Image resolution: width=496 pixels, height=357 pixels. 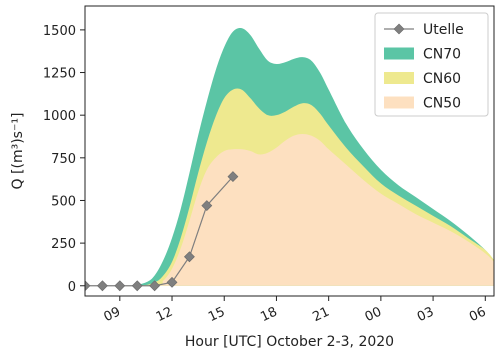 What do you see at coordinates (425, 315) in the screenshot?
I see `x-tick-label: 03` at bounding box center [425, 315].